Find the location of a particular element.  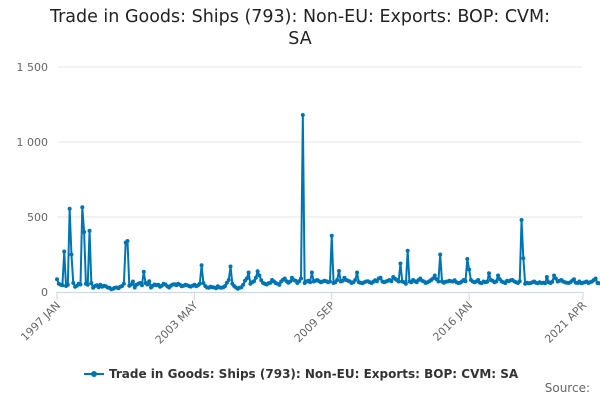

y-tick-label: 0 is located at coordinates (44, 292).